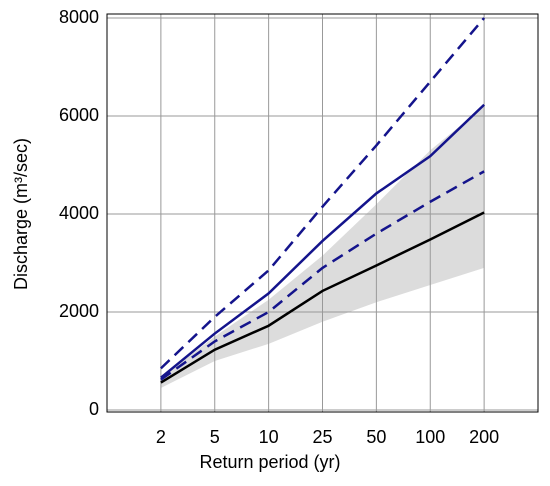 This screenshot has width=550, height=486. Describe the element at coordinates (79, 115) in the screenshot. I see `y-tick-label: 6000` at that location.